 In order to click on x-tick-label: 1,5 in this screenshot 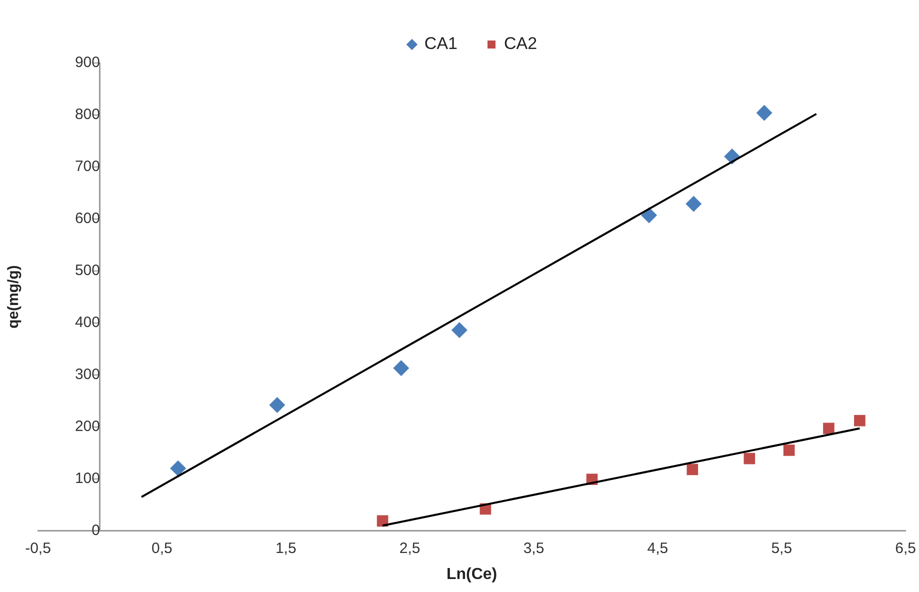, I will do `click(285, 548)`.